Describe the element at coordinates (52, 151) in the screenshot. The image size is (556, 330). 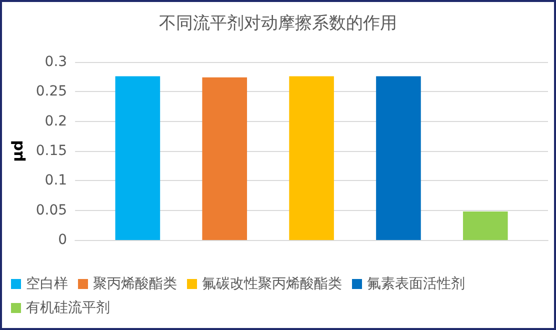
I see `y-tick-label: 0.15` at that location.